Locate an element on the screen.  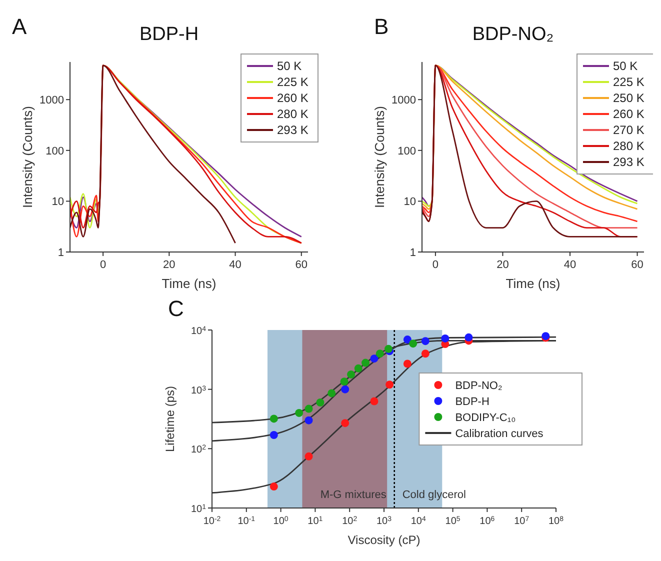
y-tick-label: 10$^{3}$ is located at coordinates (198, 390).